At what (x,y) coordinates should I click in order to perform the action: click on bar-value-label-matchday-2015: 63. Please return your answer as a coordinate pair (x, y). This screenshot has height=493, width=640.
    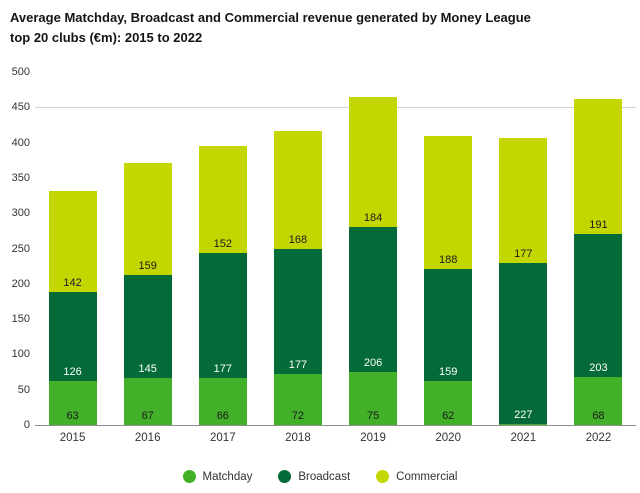
    Looking at the image, I should click on (72, 415).